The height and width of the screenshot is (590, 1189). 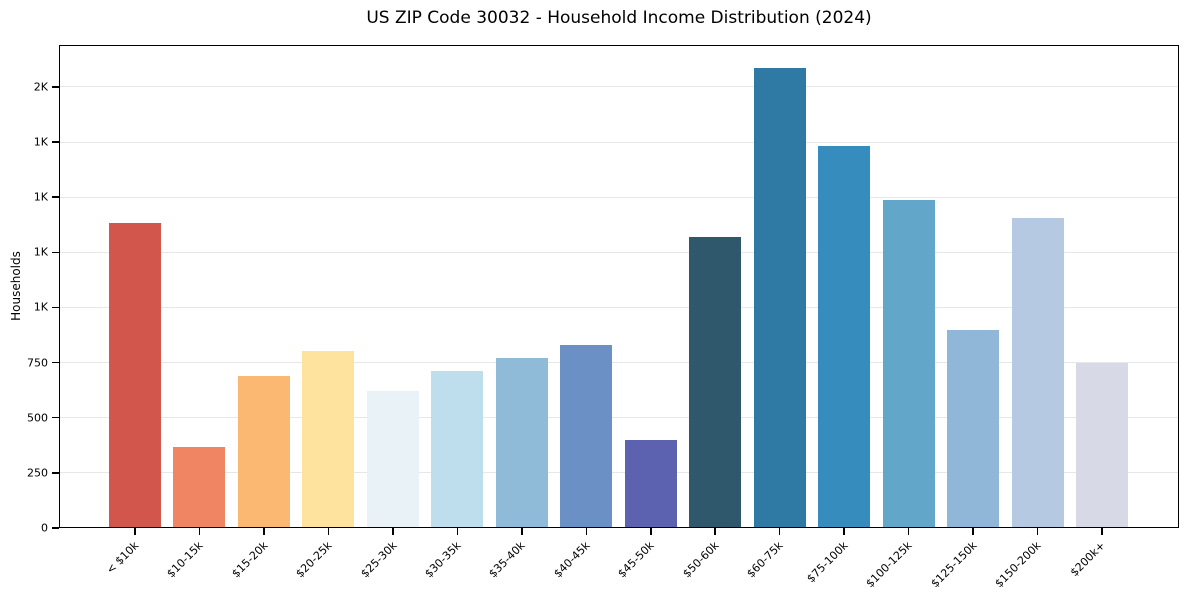 What do you see at coordinates (650, 483) in the screenshot?
I see `bar-45-50k` at bounding box center [650, 483].